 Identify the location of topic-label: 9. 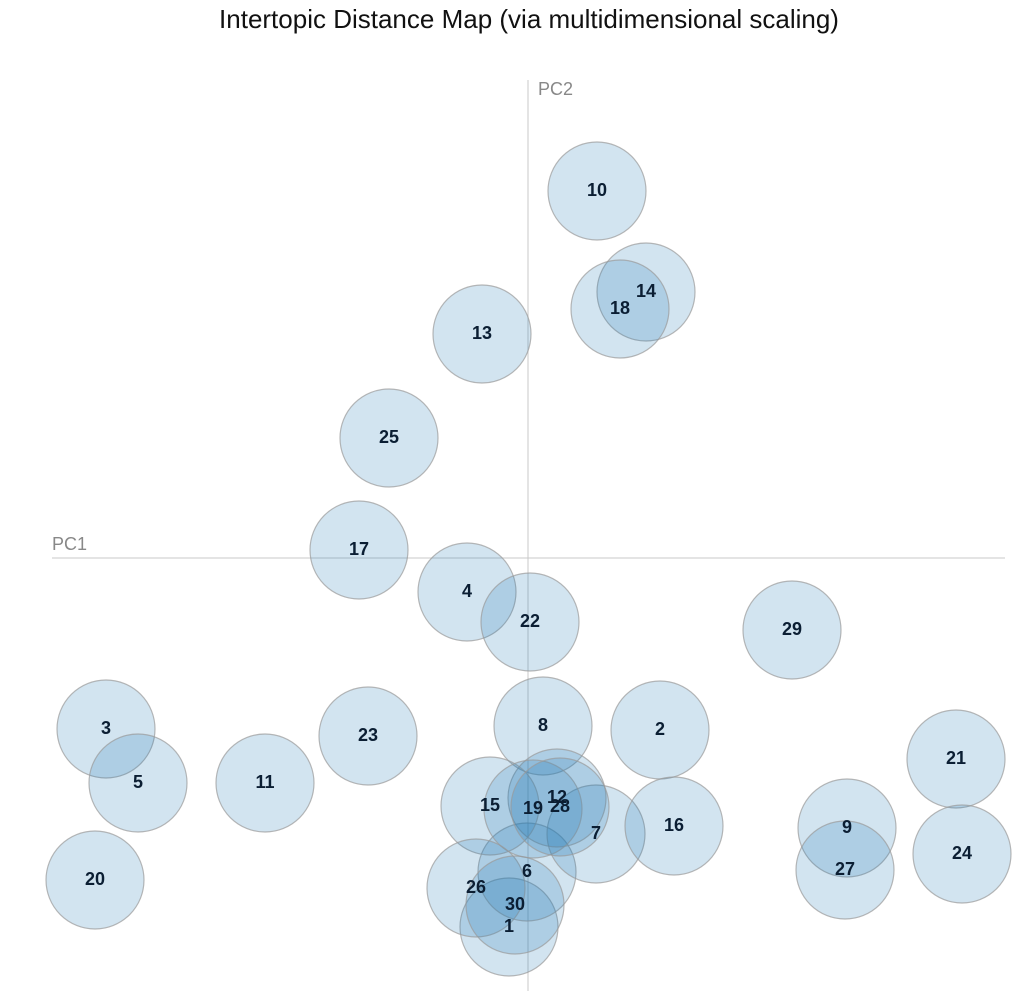
(847, 827).